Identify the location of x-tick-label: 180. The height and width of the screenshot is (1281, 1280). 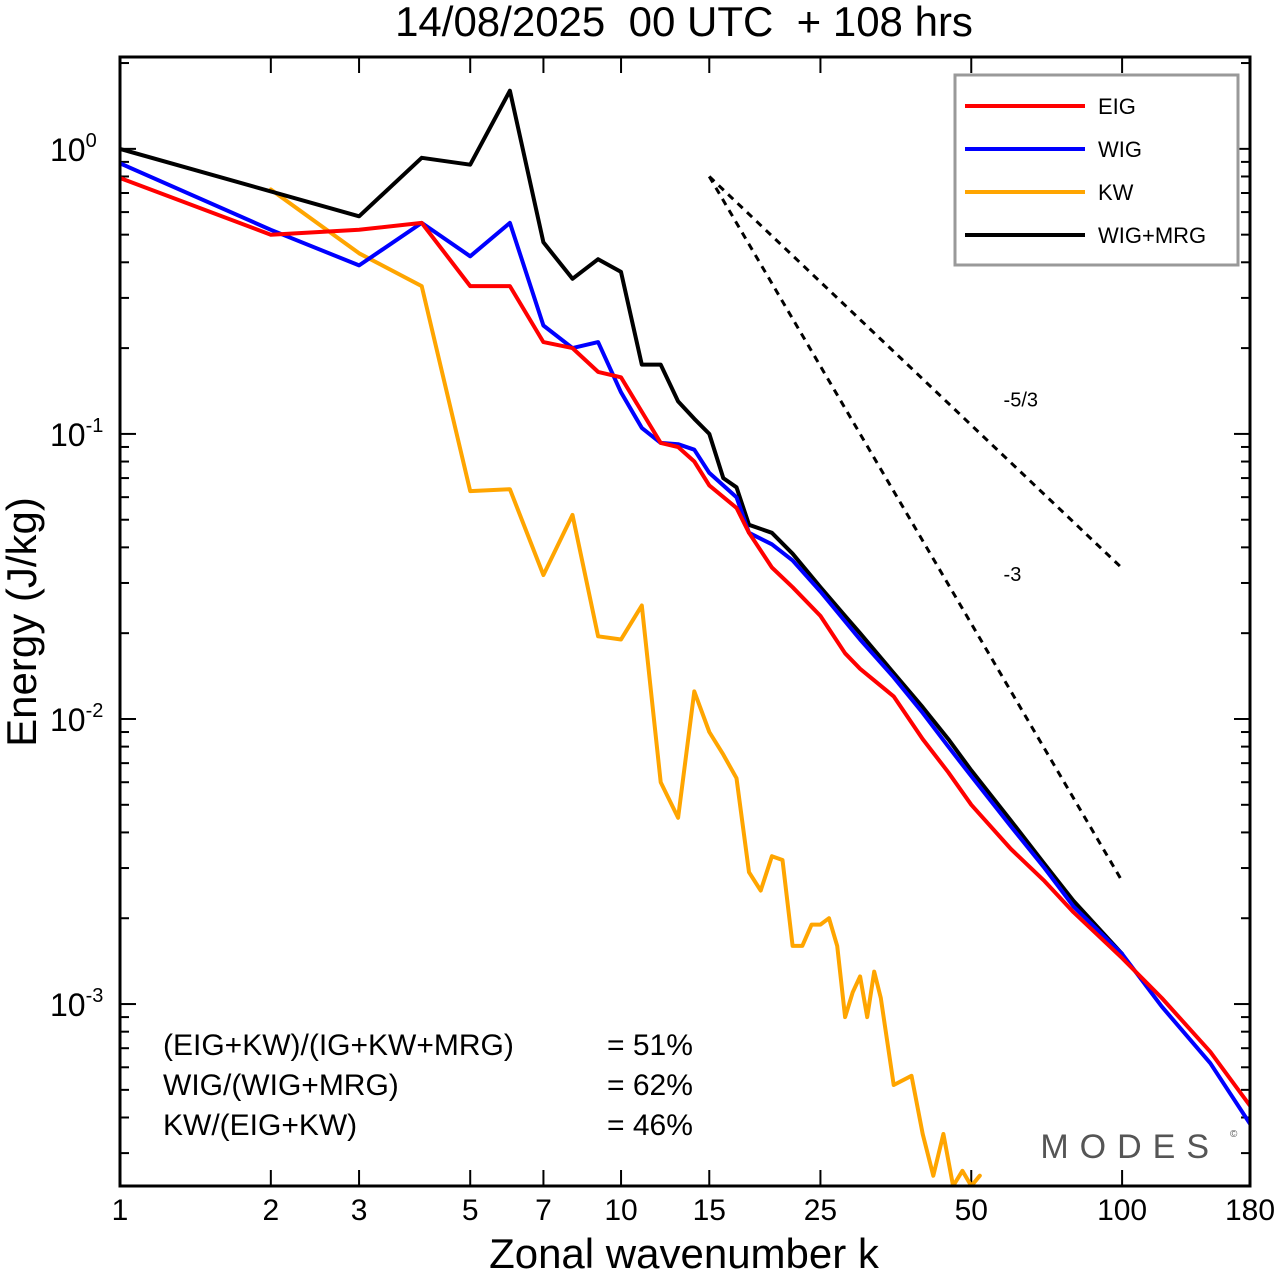
(1250, 1210).